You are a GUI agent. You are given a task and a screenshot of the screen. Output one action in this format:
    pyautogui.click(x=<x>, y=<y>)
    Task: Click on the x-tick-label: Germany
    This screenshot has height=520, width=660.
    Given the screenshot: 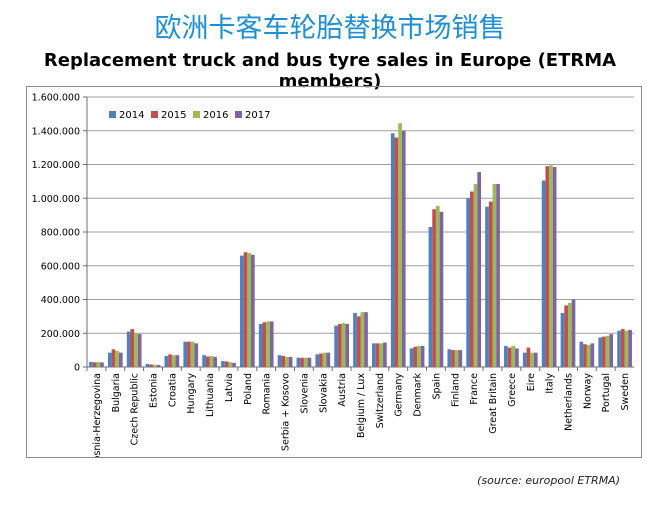 What is the action you would take?
    pyautogui.click(x=399, y=395)
    